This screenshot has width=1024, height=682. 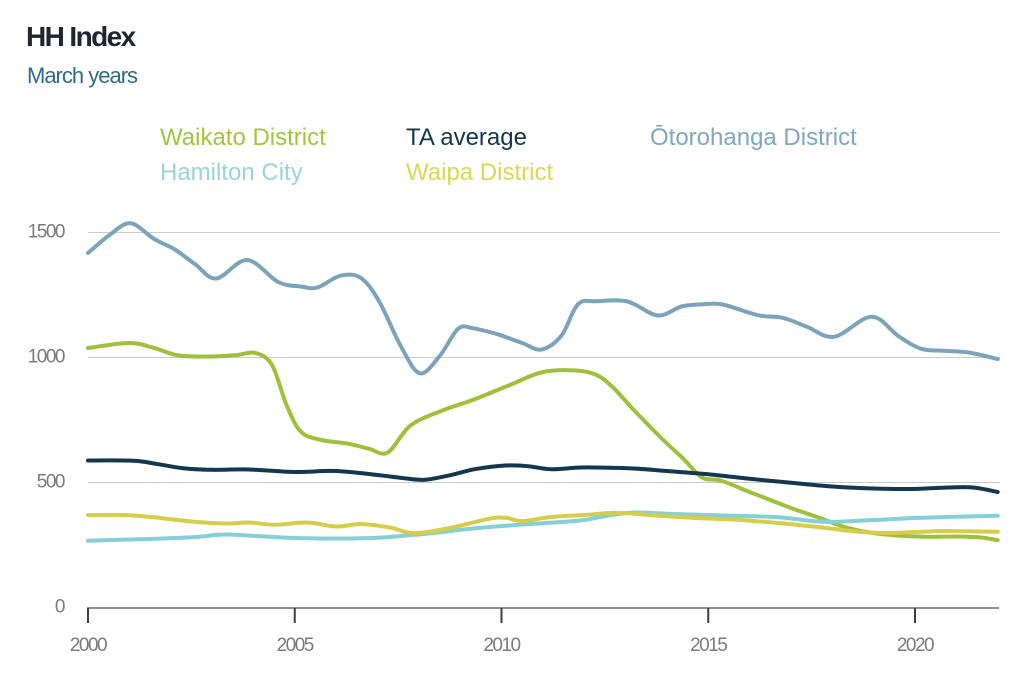 What do you see at coordinates (60, 607) in the screenshot?
I see `svg-text: 0` at bounding box center [60, 607].